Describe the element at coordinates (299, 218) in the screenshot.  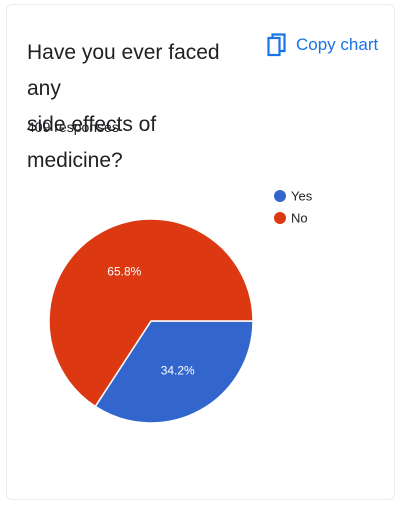
I see `legend-label-no: No` at that location.